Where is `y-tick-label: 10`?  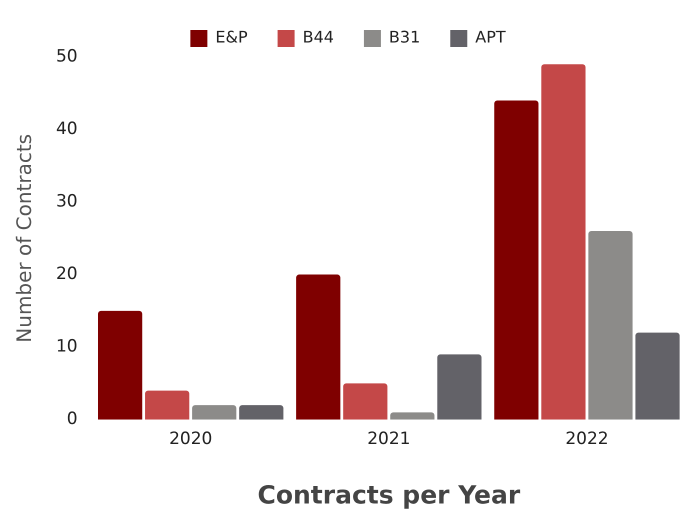
y-tick-label: 10 is located at coordinates (67, 346).